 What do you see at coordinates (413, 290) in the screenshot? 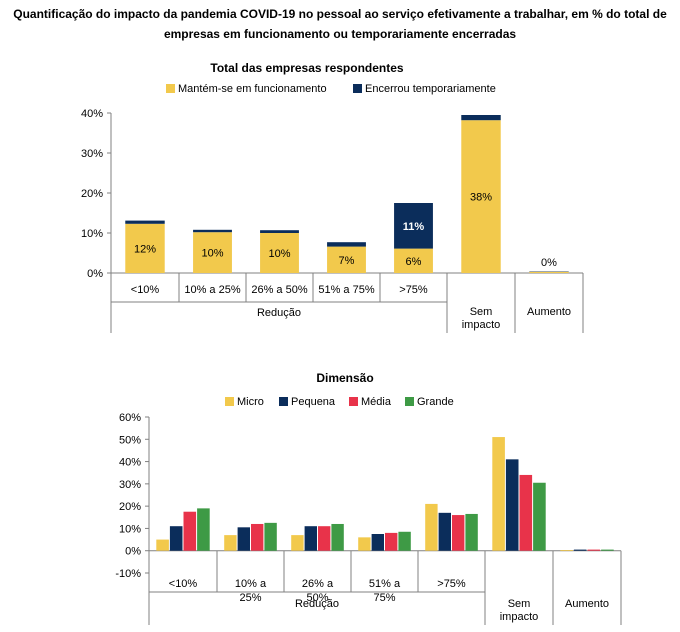
I see `chart1-category-label: >75%` at bounding box center [413, 290].